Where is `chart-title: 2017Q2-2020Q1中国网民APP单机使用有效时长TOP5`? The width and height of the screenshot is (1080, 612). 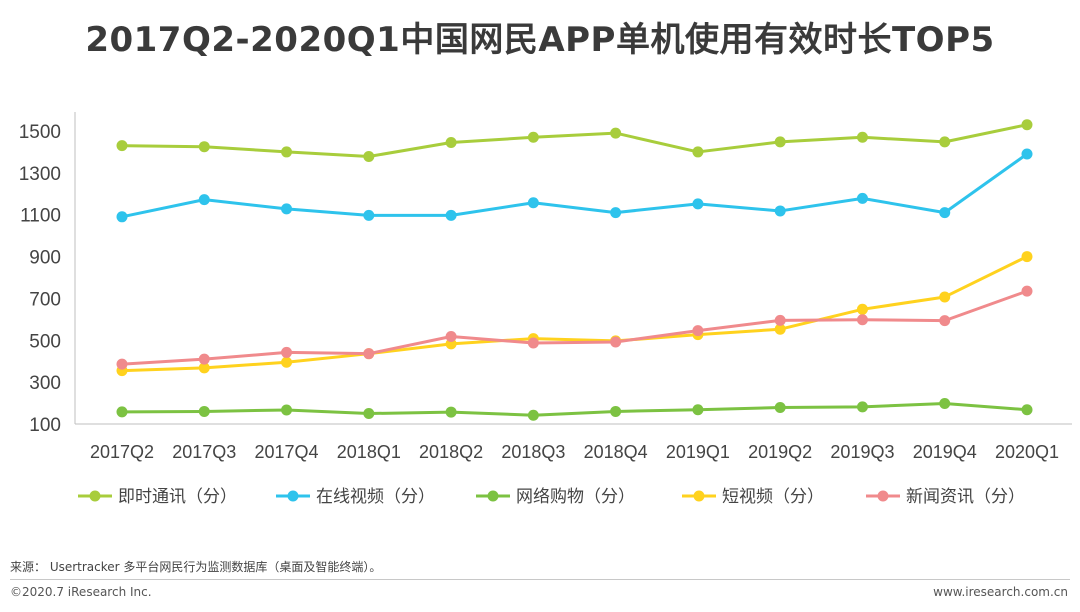 chart-title: 2017Q2-2020Q1中国网民APP单机使用有效时长TOP5 is located at coordinates (540, 40).